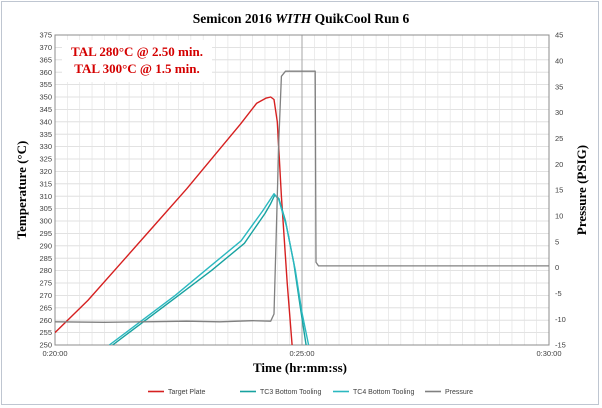  I want to click on y2-axis-label: Pressure (PSIG), so click(581, 190).